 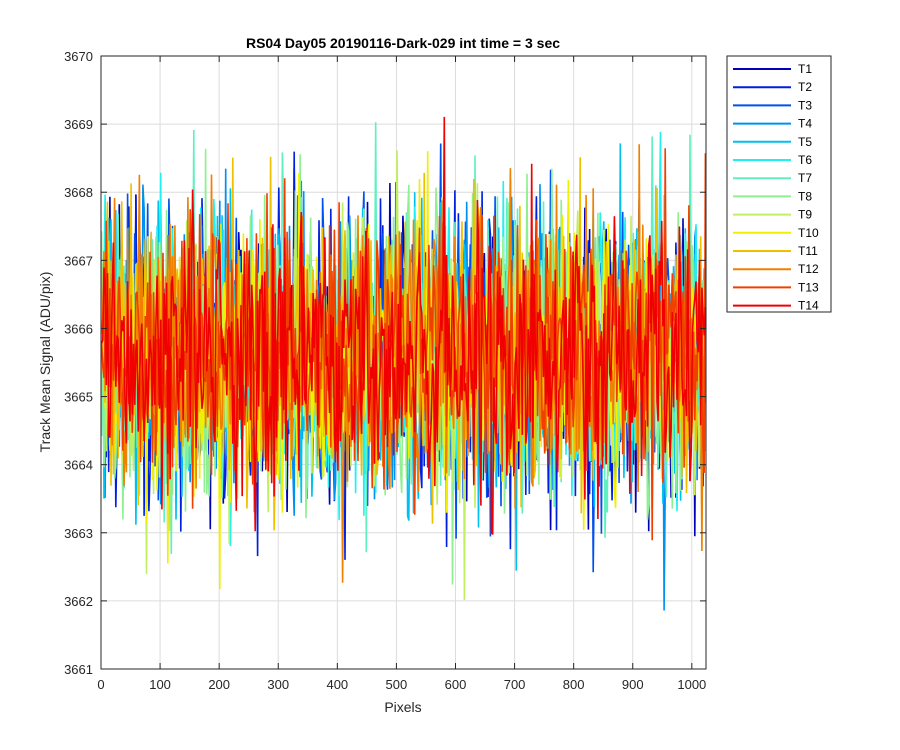 I want to click on x-tick-label: 800, so click(x=574, y=684).